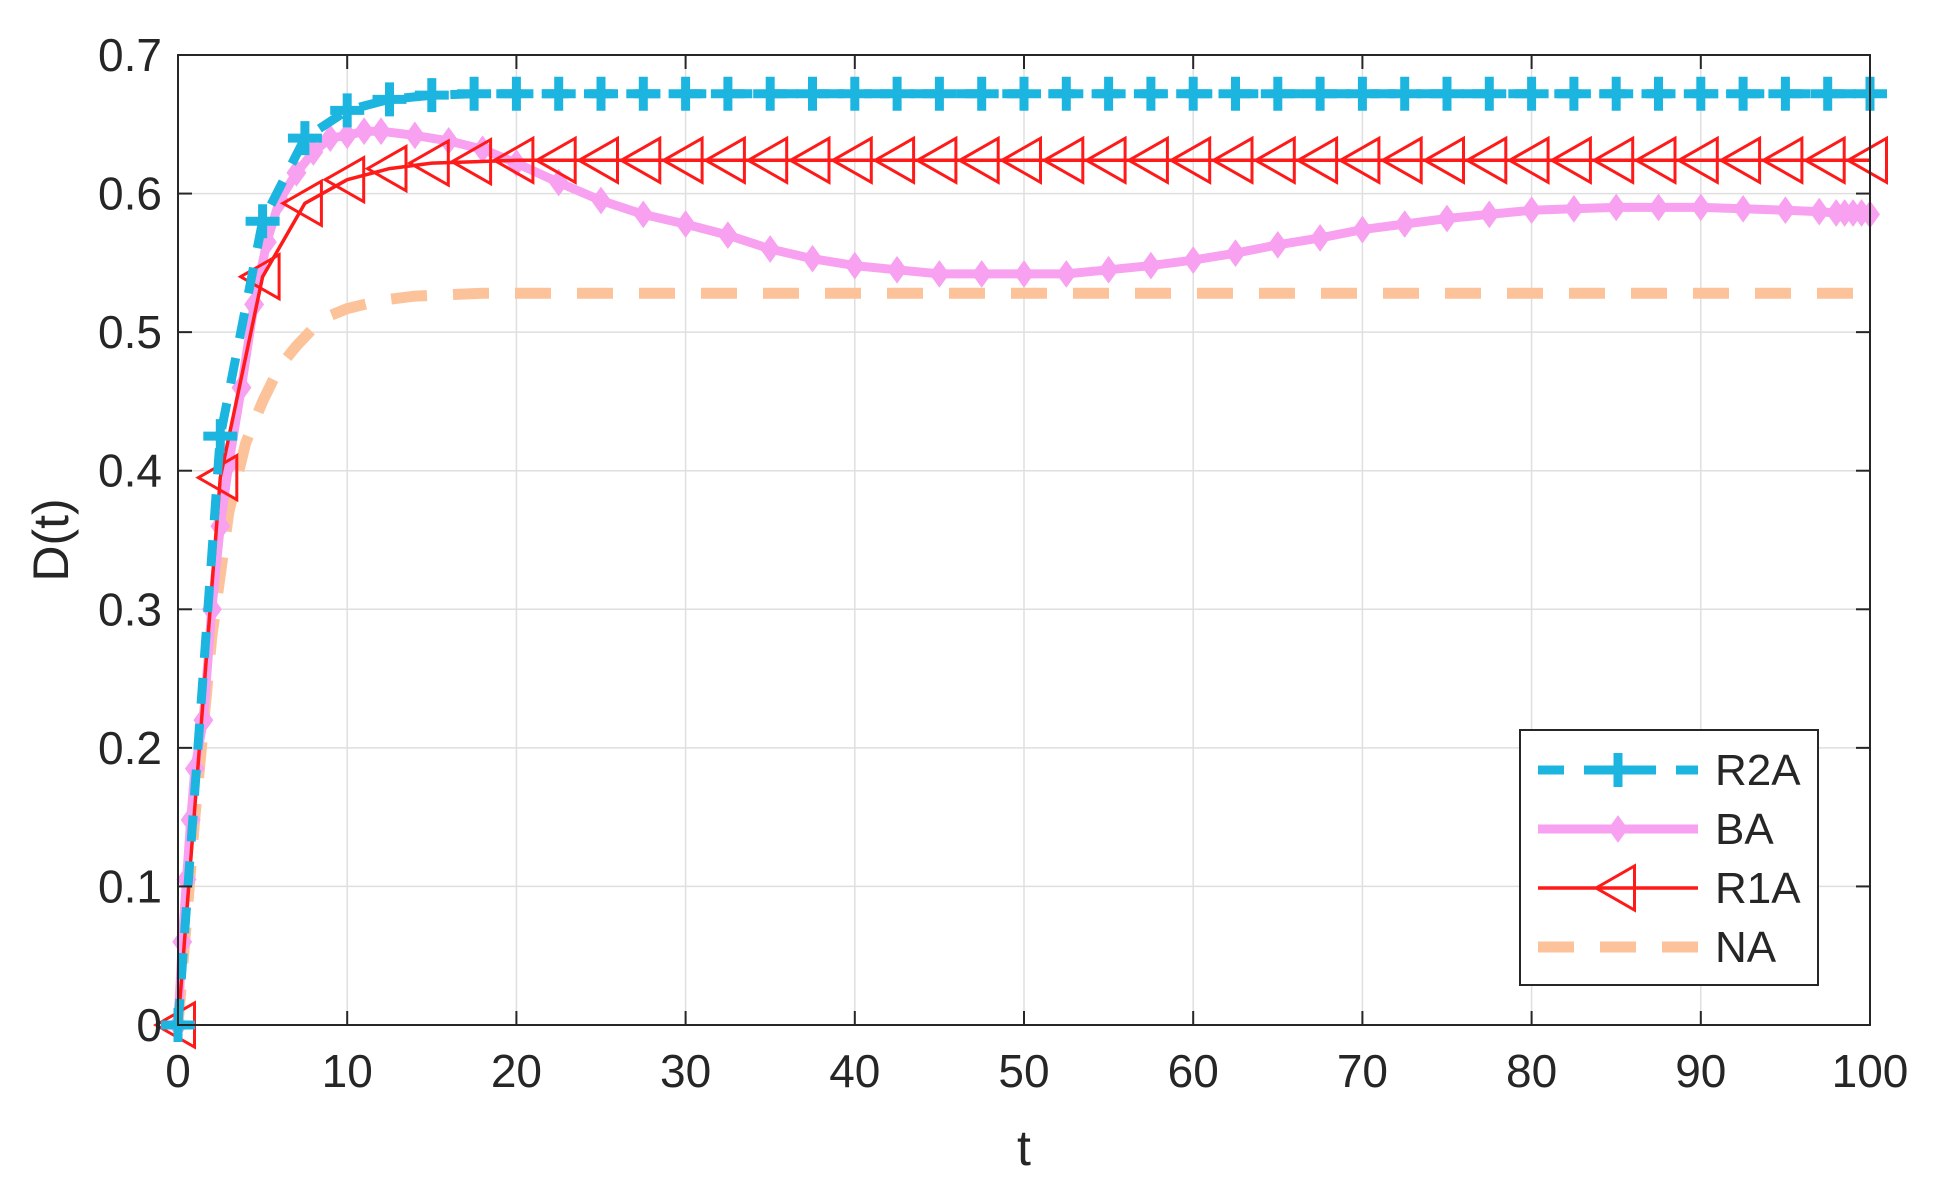 The image size is (1935, 1195). I want to click on y-tick-label: 0.6, so click(130, 194).